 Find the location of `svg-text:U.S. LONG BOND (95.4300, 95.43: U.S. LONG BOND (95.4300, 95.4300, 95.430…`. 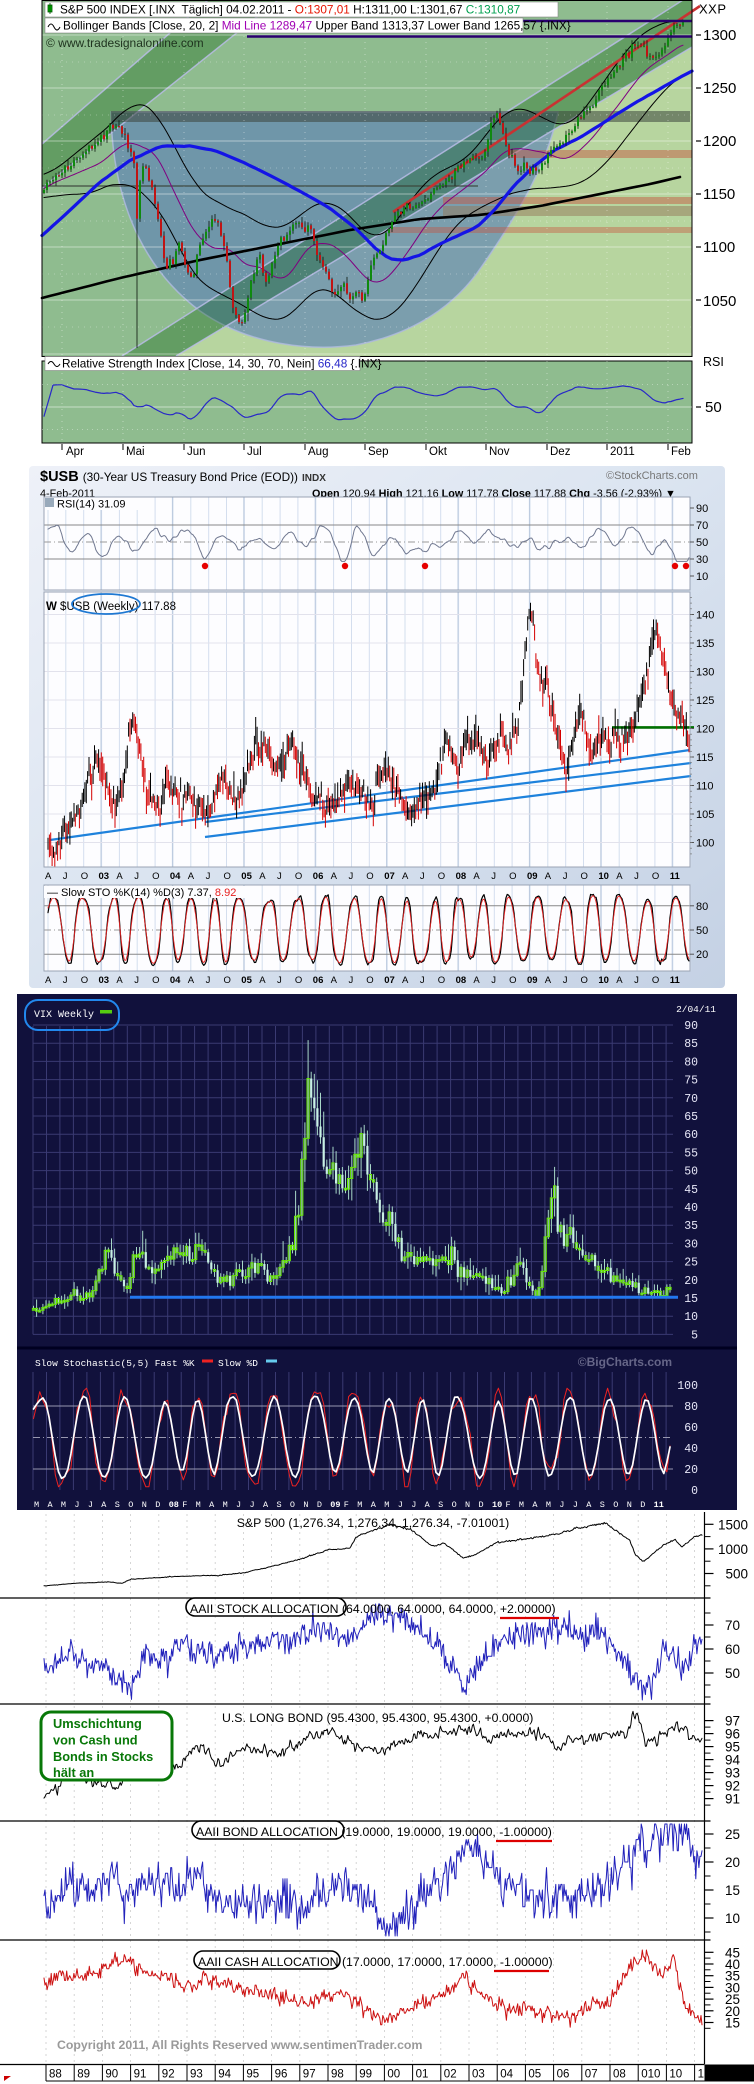

svg-text:U.S. LONG BOND (95.4300, 95.43: U.S. LONG BOND (95.4300, 95.4300, 95.430… is located at coordinates (377, 1718).